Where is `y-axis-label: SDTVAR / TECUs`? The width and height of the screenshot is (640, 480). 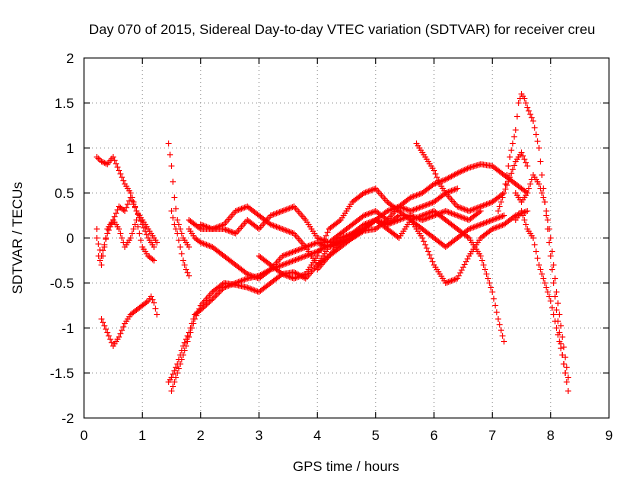
y-axis-label: SDTVAR / TECUs is located at coordinates (17, 238).